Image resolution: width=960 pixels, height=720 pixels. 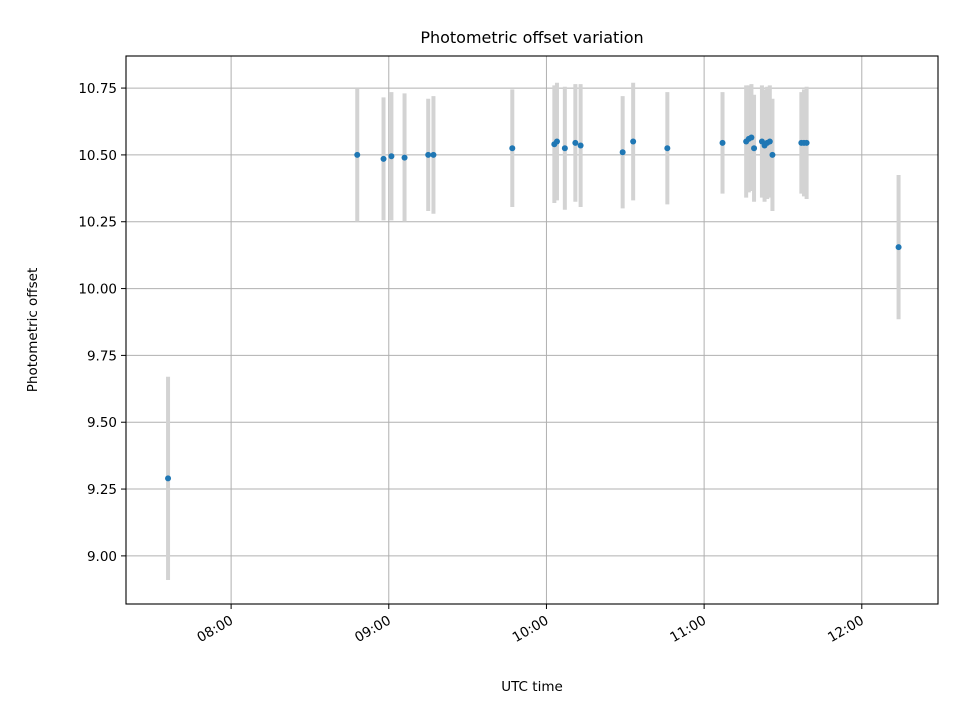 What do you see at coordinates (102, 423) in the screenshot?
I see `y-tick-label: 9.50` at bounding box center [102, 423].